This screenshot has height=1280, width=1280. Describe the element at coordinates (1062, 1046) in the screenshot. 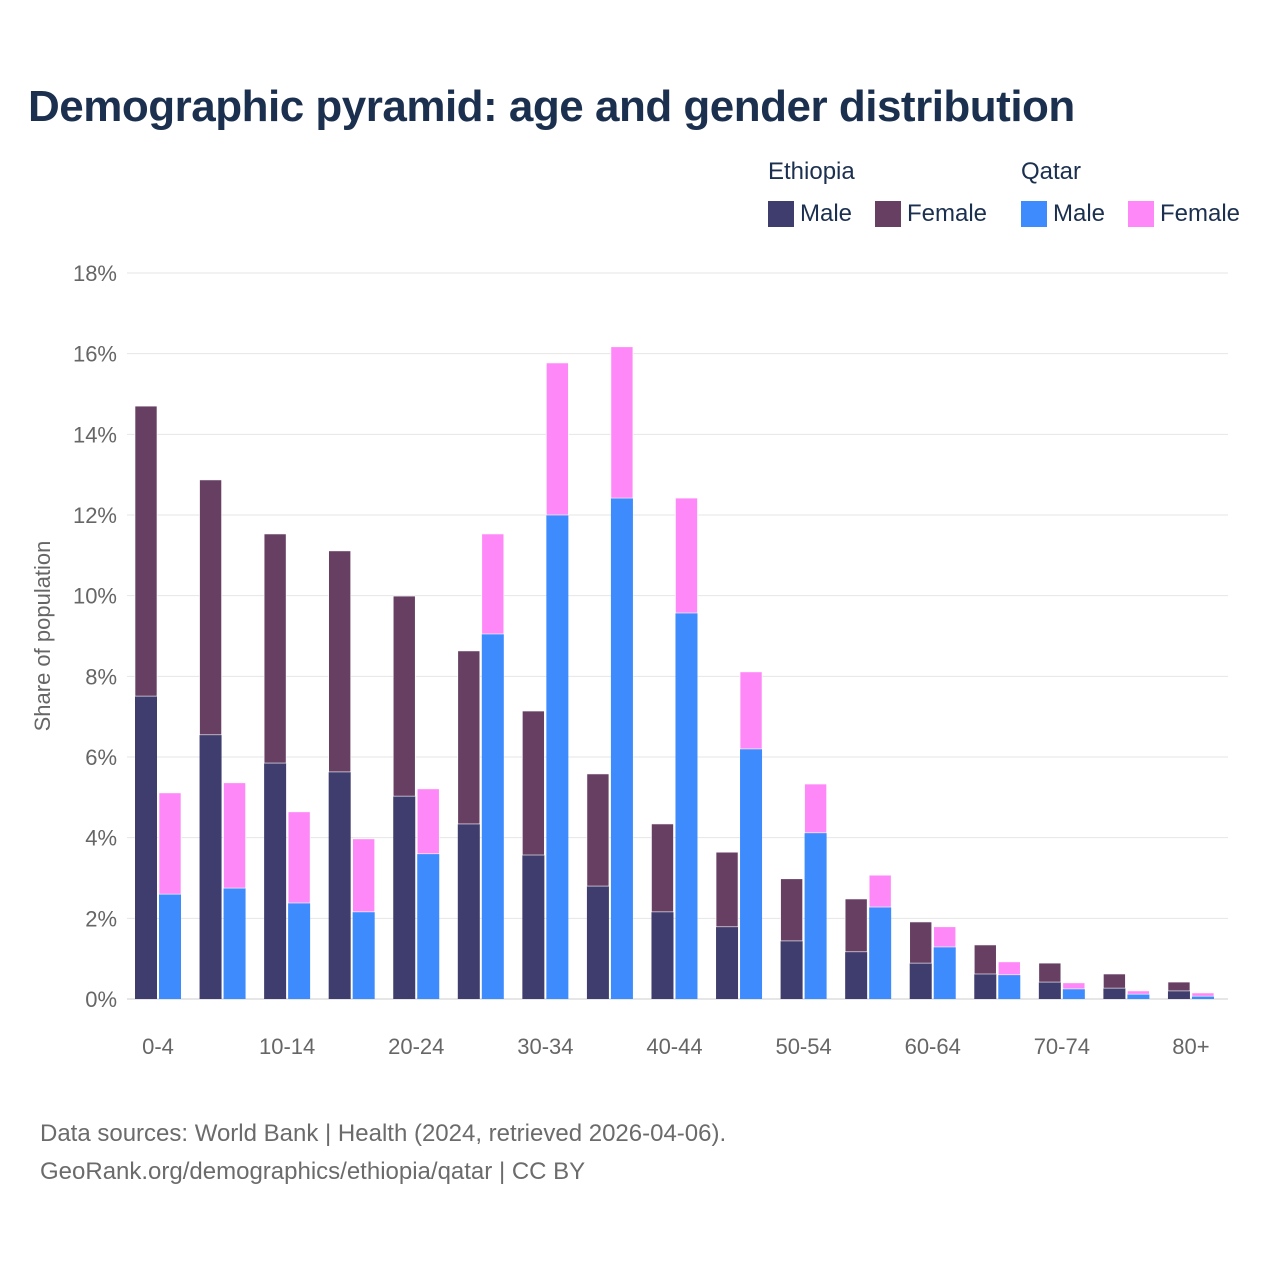

I see `x-tick-label: 70-74` at that location.